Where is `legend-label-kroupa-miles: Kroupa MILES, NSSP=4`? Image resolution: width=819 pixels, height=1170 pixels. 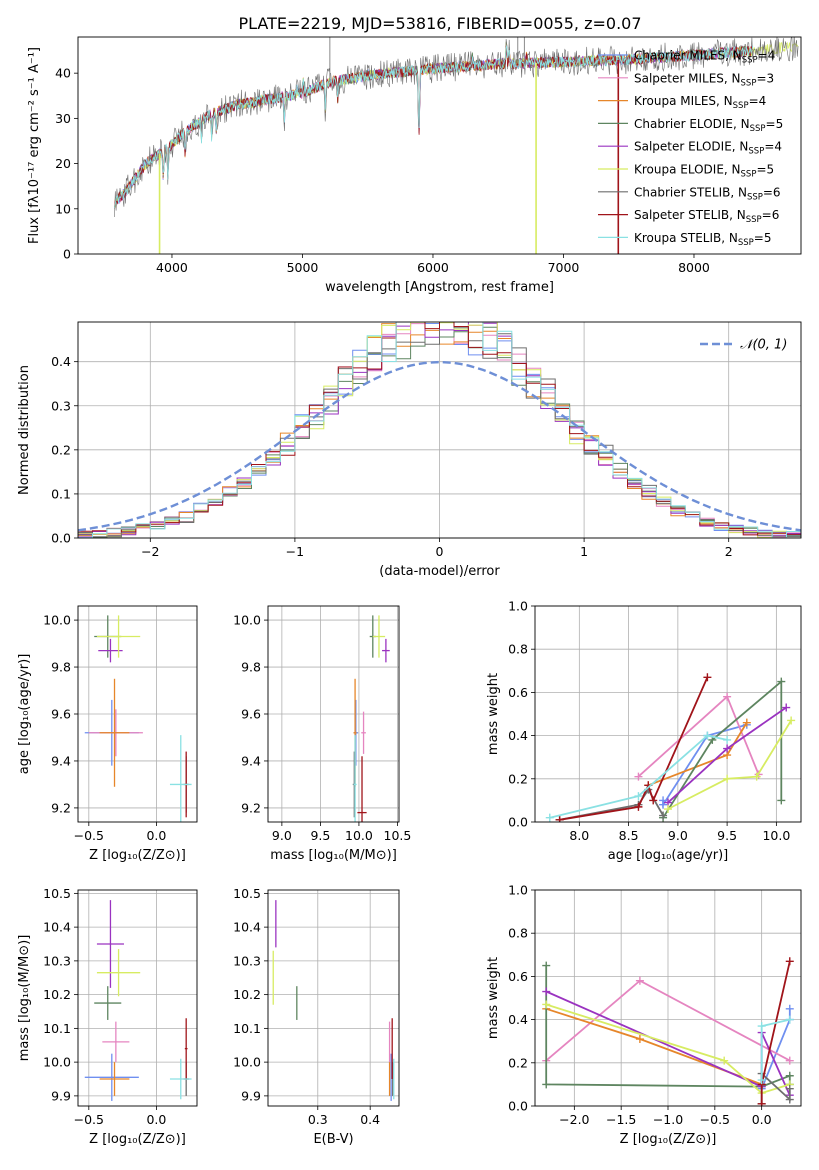 legend-label-kroupa-miles: Kroupa MILES, NSSP=4 is located at coordinates (700, 102).